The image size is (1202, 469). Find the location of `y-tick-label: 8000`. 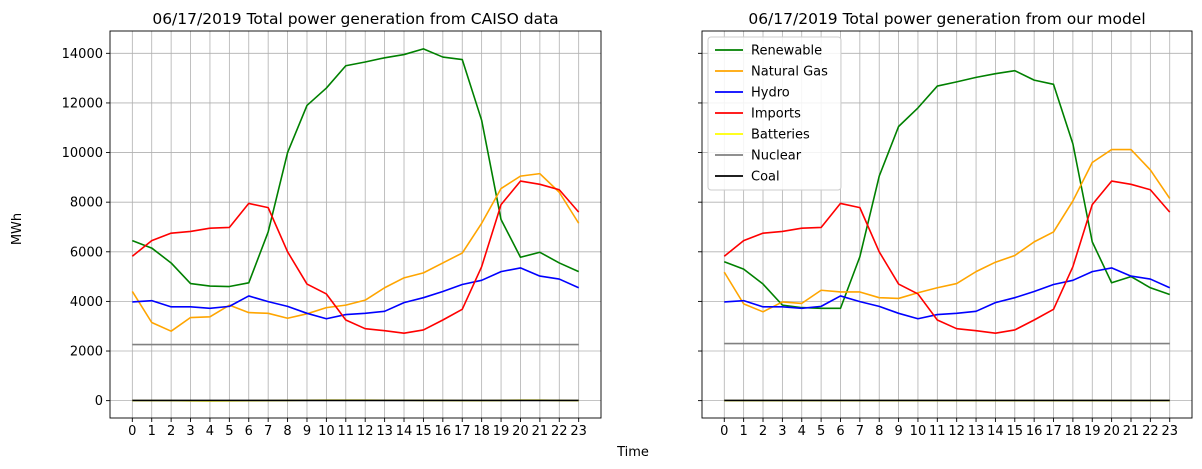

y-tick-label: 8000 is located at coordinates (86, 203).